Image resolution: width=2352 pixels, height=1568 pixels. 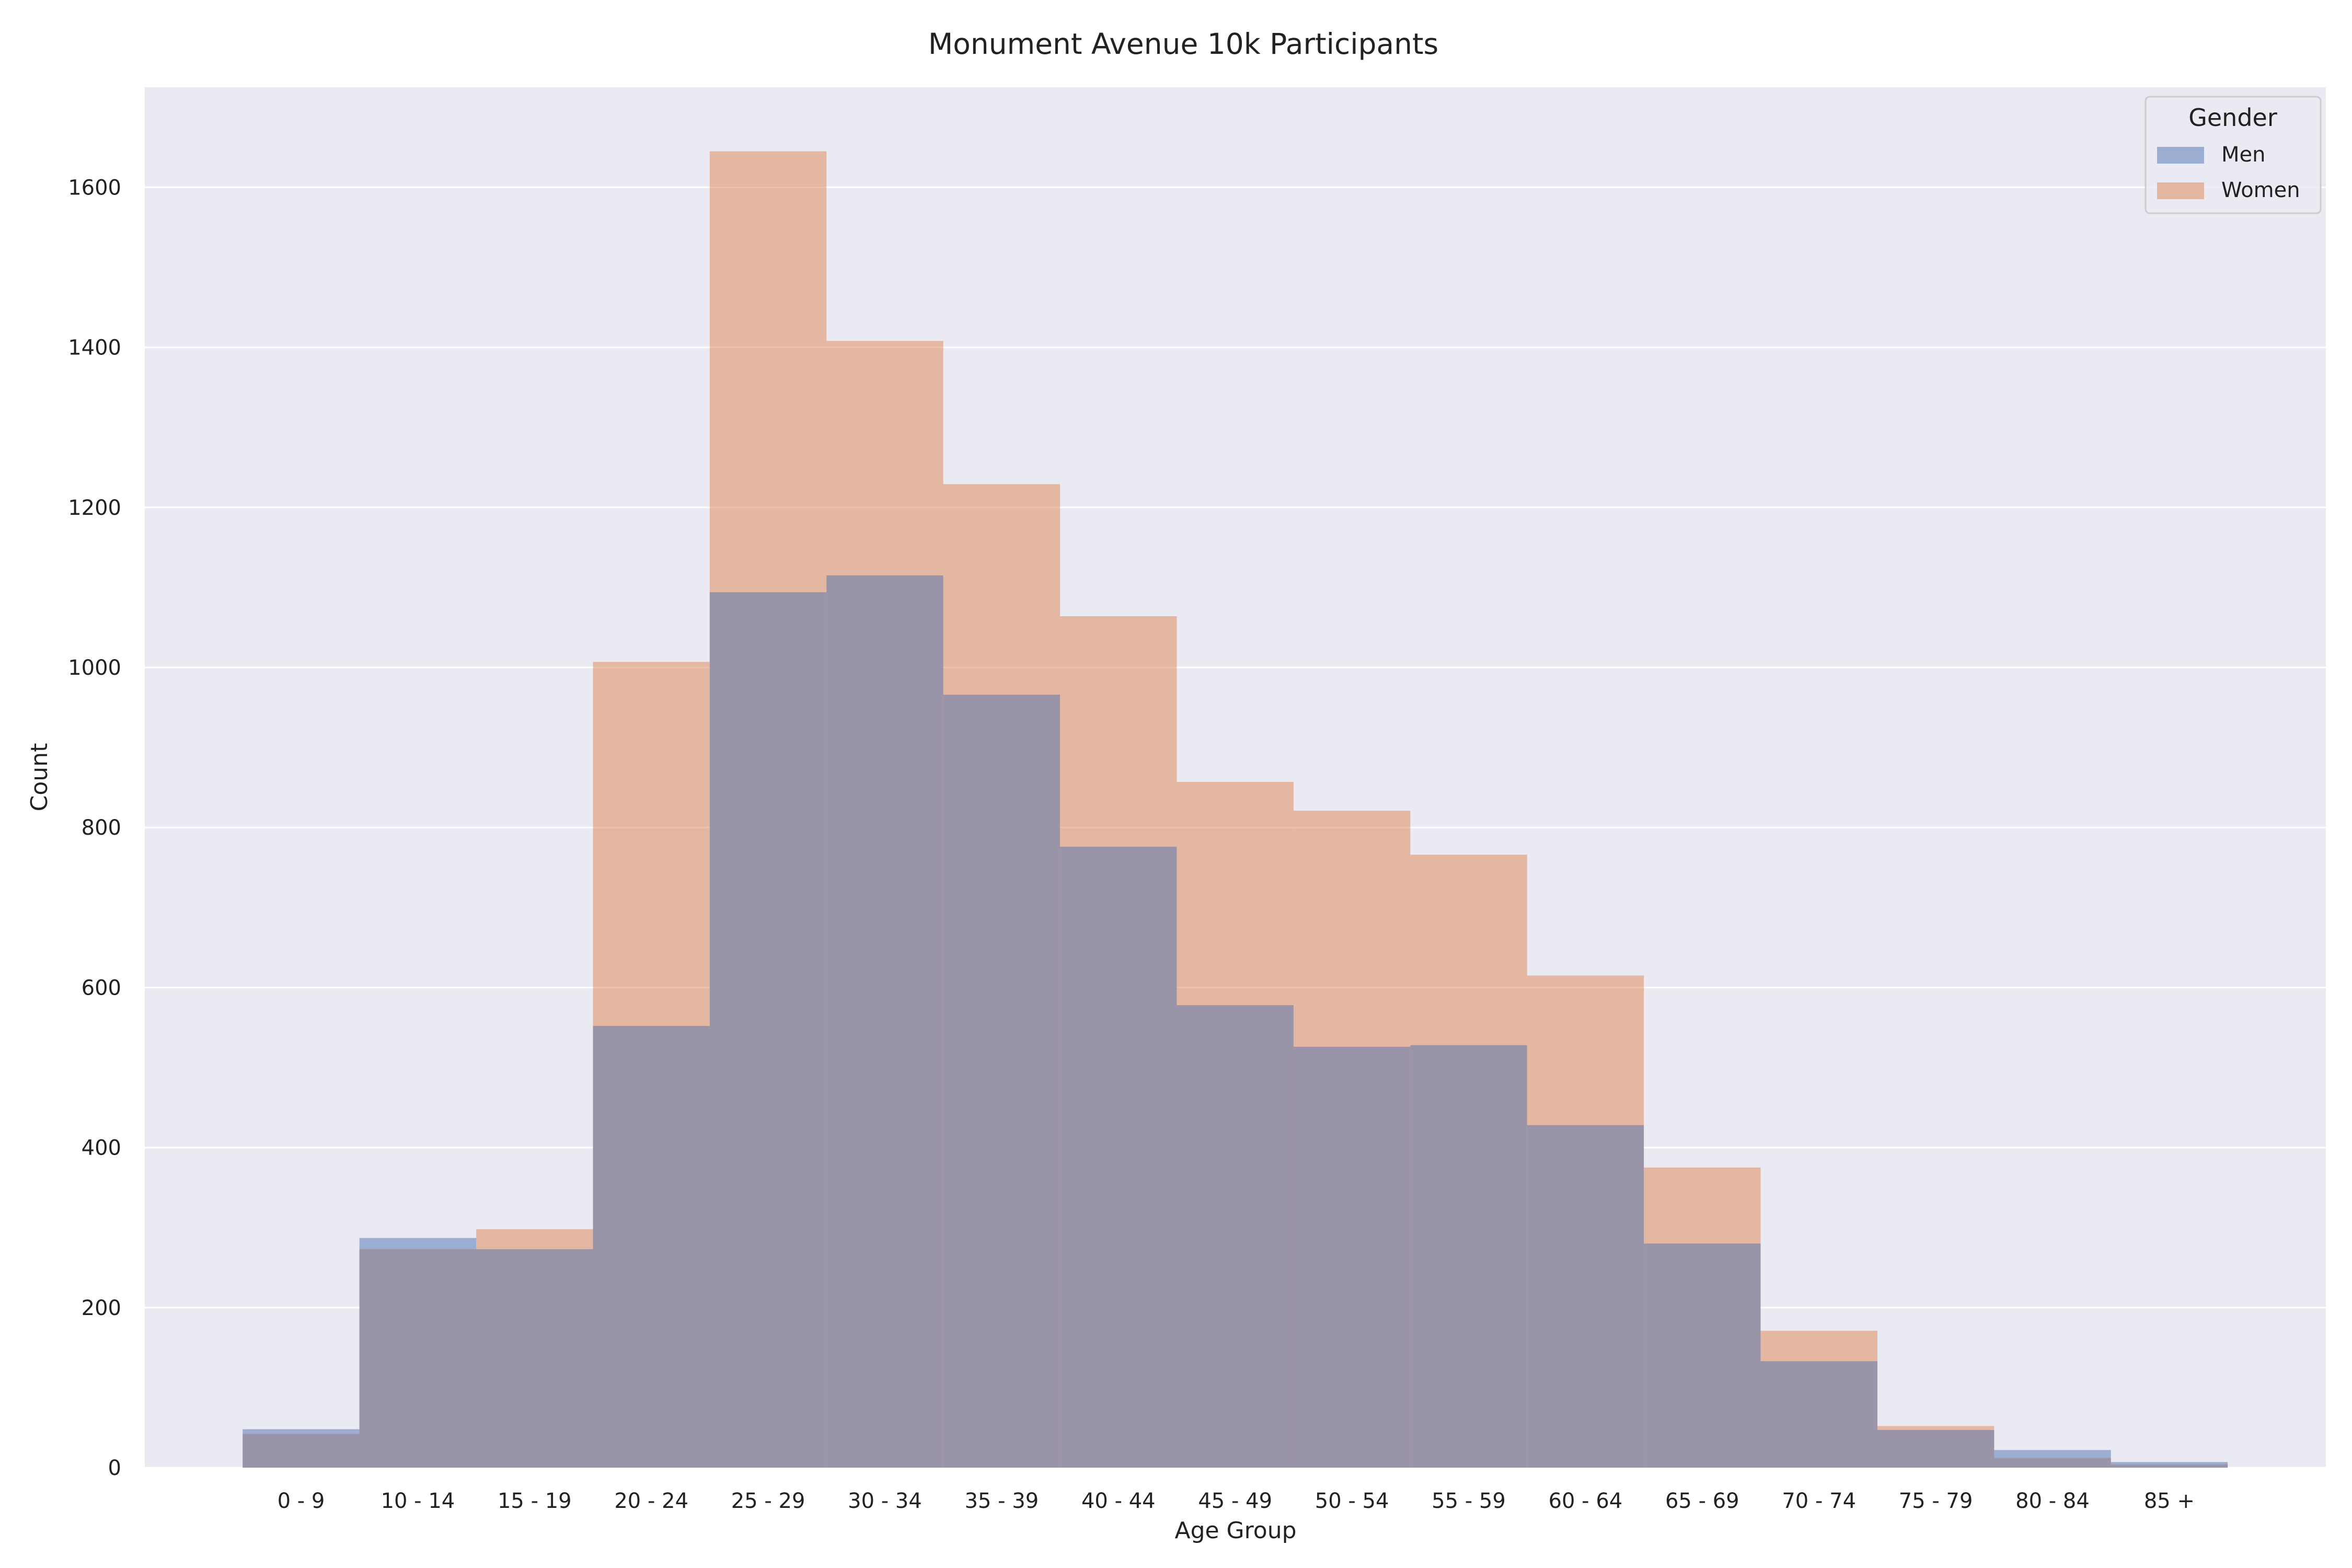 What do you see at coordinates (39, 777) in the screenshot?
I see `y-axis-title: Count` at bounding box center [39, 777].